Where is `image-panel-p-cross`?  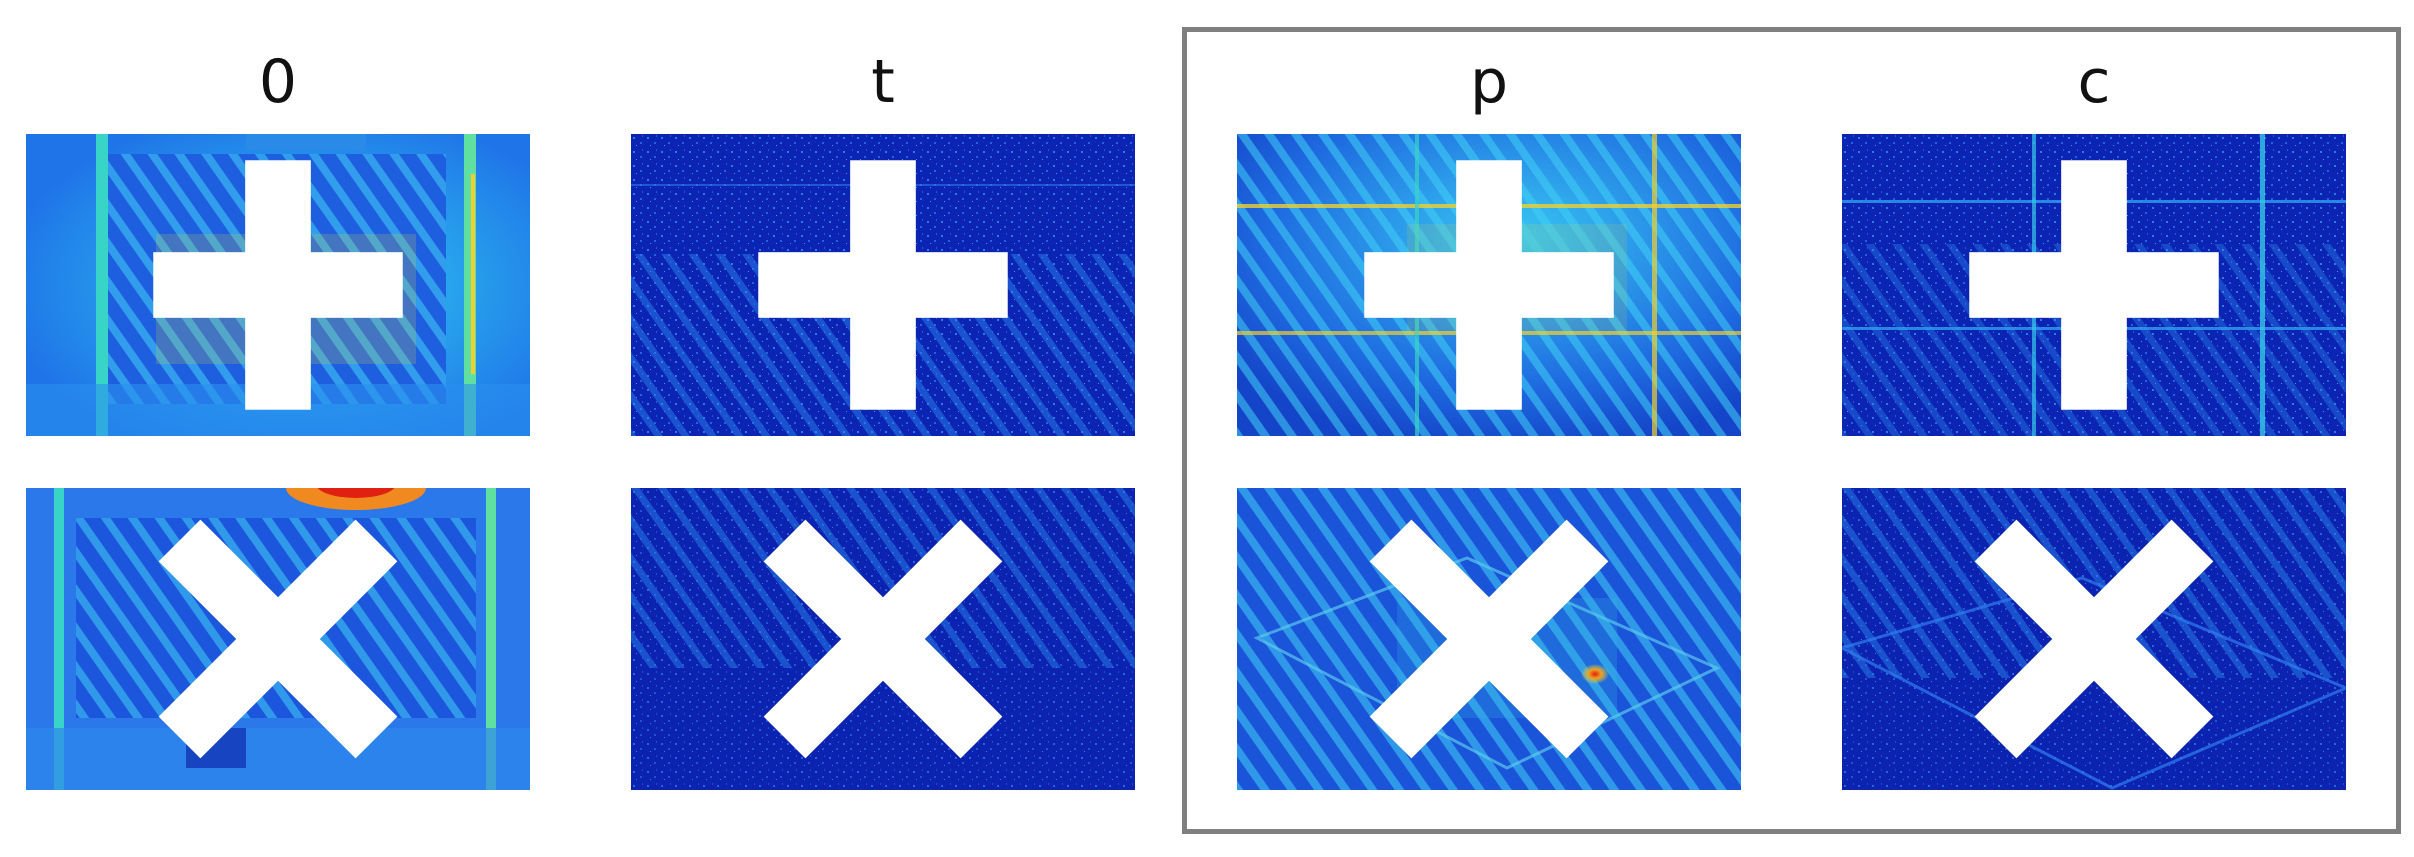 image-panel-p-cross is located at coordinates (1489, 639).